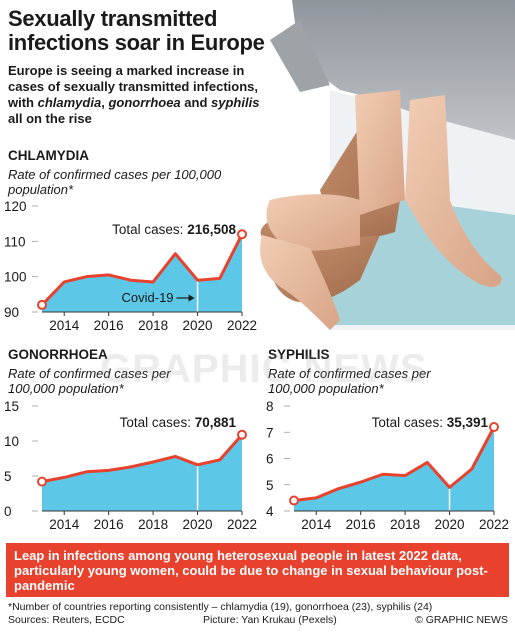 This screenshot has width=515, height=634. Describe the element at coordinates (191, 298) in the screenshot. I see `chlamydia-covid-arrow-head` at that location.